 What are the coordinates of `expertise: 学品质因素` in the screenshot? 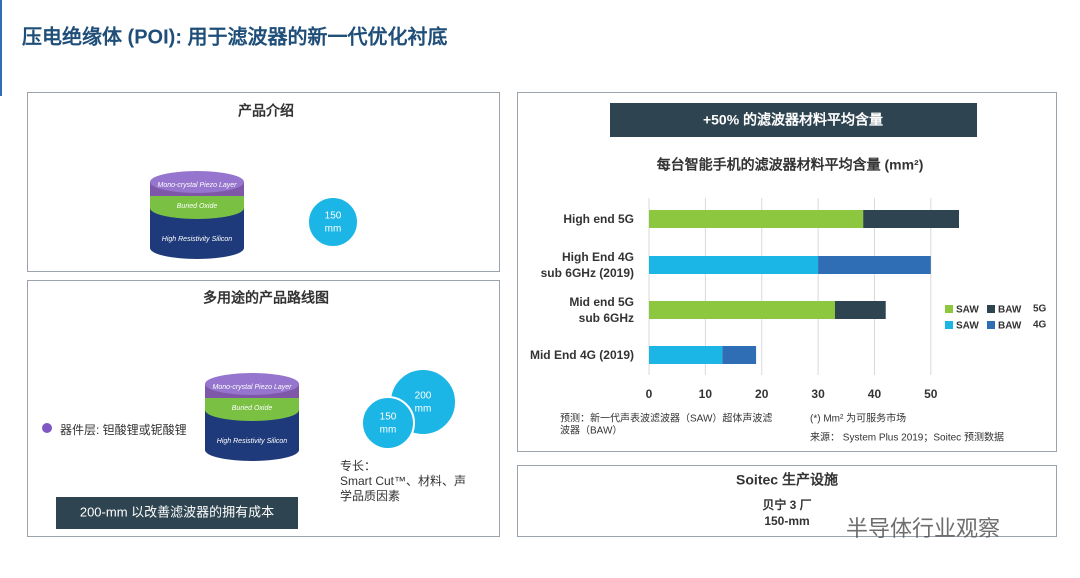 It's located at (370, 495).